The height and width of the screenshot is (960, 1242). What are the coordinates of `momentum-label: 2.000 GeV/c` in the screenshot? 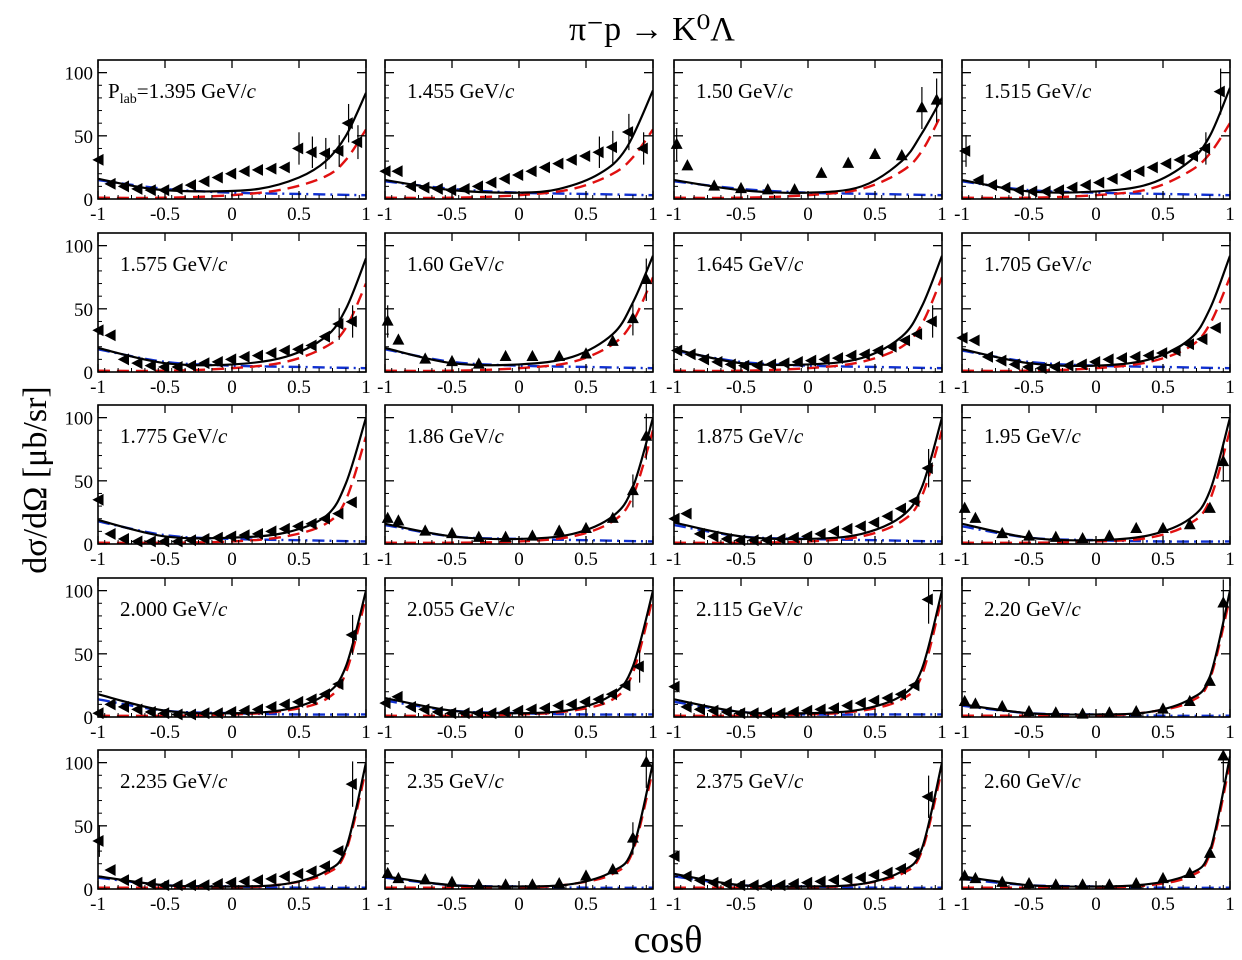 It's located at (174, 609).